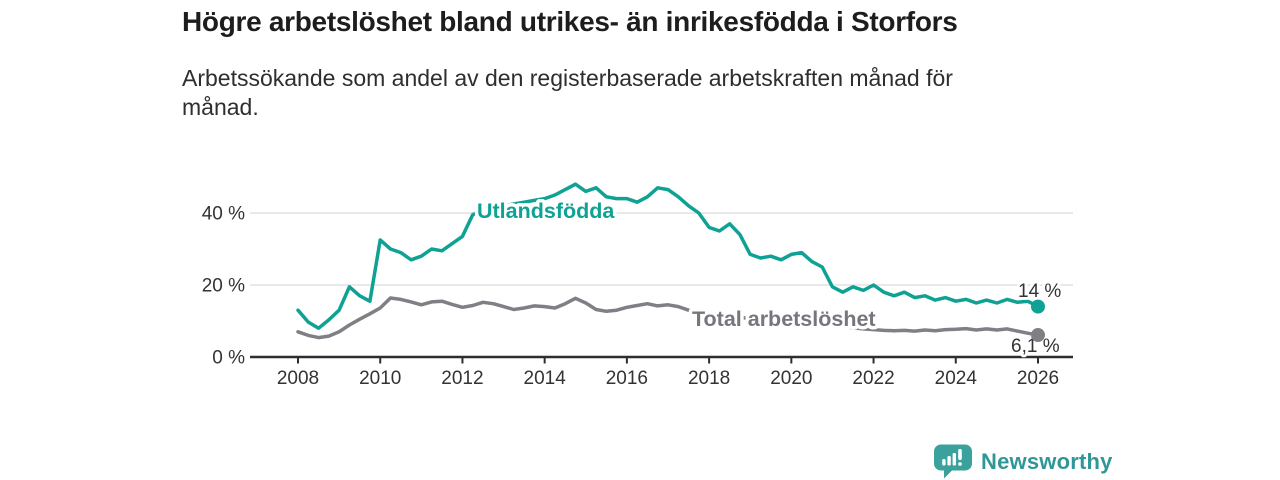 The height and width of the screenshot is (480, 1280). What do you see at coordinates (627, 378) in the screenshot?
I see `x-tick-label: 2016` at bounding box center [627, 378].